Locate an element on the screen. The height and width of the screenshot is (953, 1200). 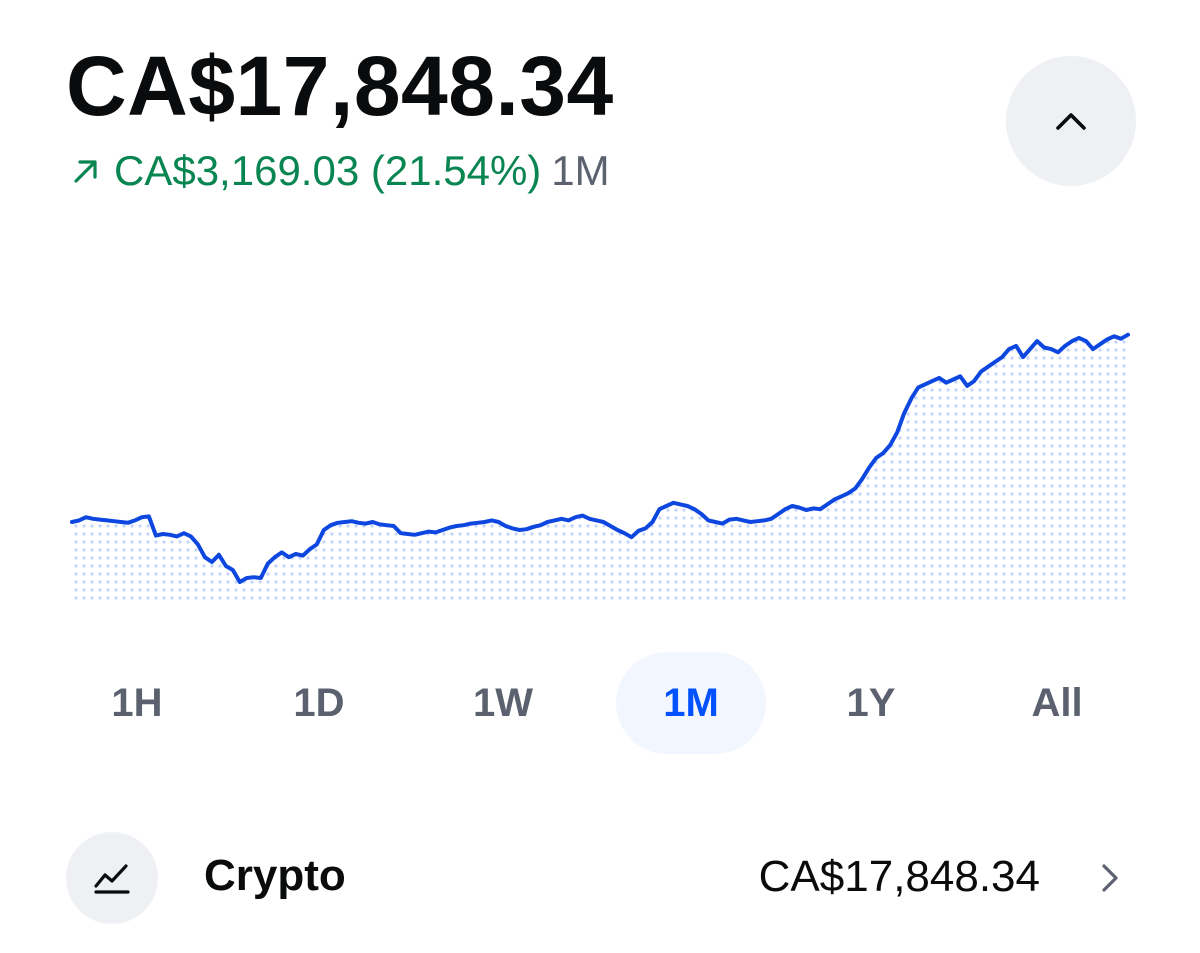
collapse-button is located at coordinates (1071, 121).